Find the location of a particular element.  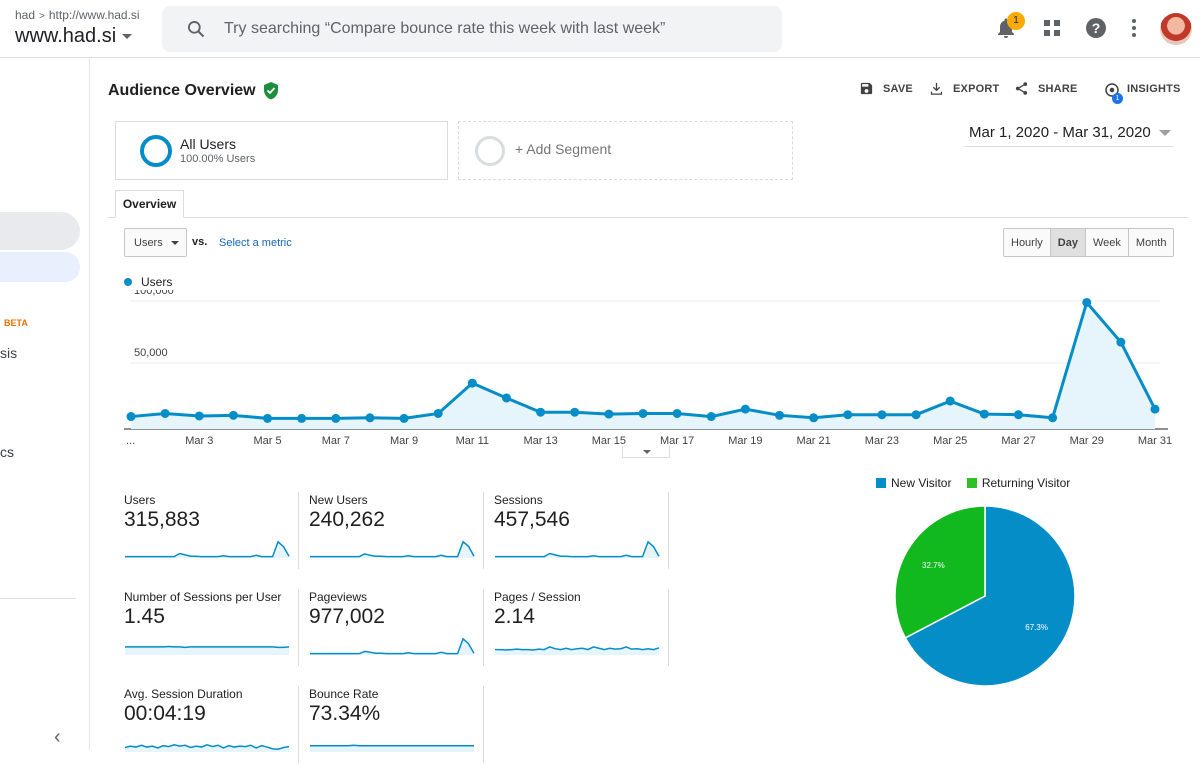

date-range-label: Mar 1, 2020 - Mar 31, 2020 is located at coordinates (1060, 132).